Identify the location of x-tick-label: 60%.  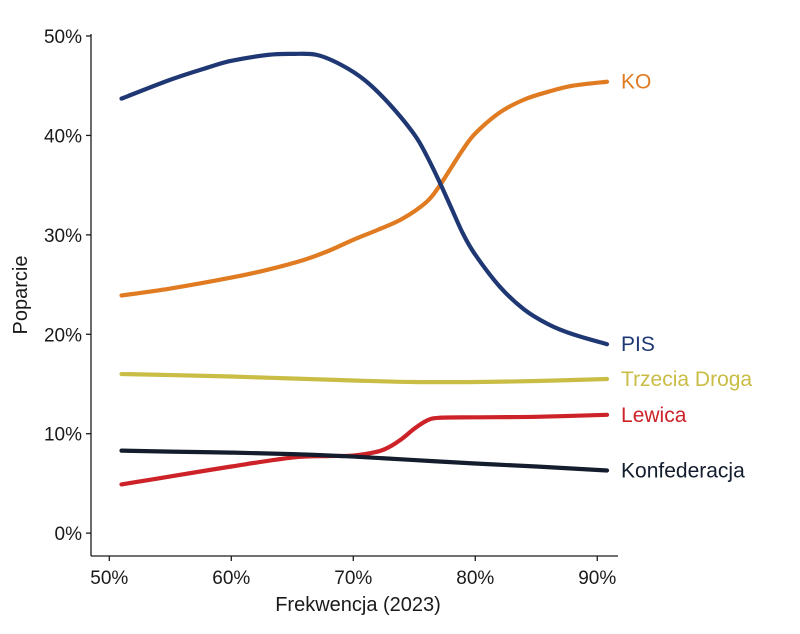
(231, 578).